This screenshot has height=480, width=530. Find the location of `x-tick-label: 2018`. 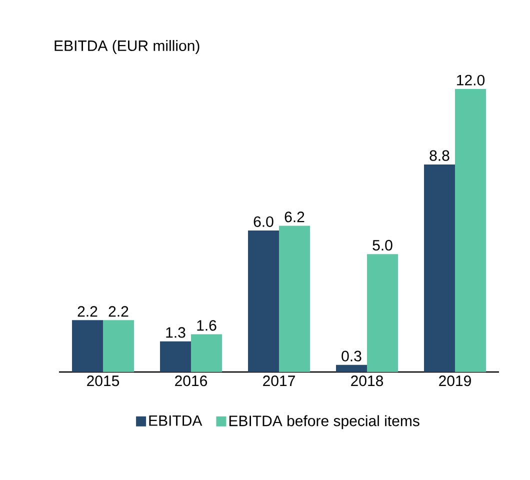

x-tick-label: 2018 is located at coordinates (367, 381).